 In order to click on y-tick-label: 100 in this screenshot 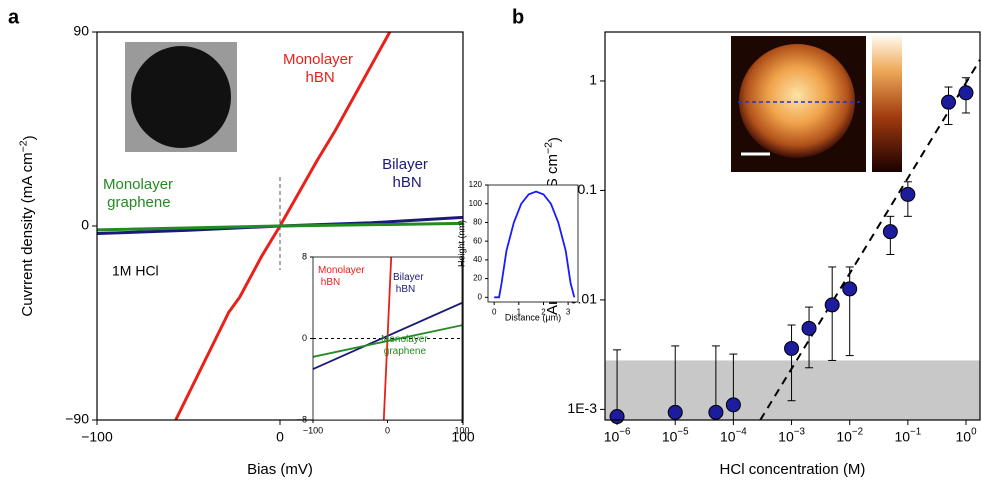, I will do `click(476, 203)`.